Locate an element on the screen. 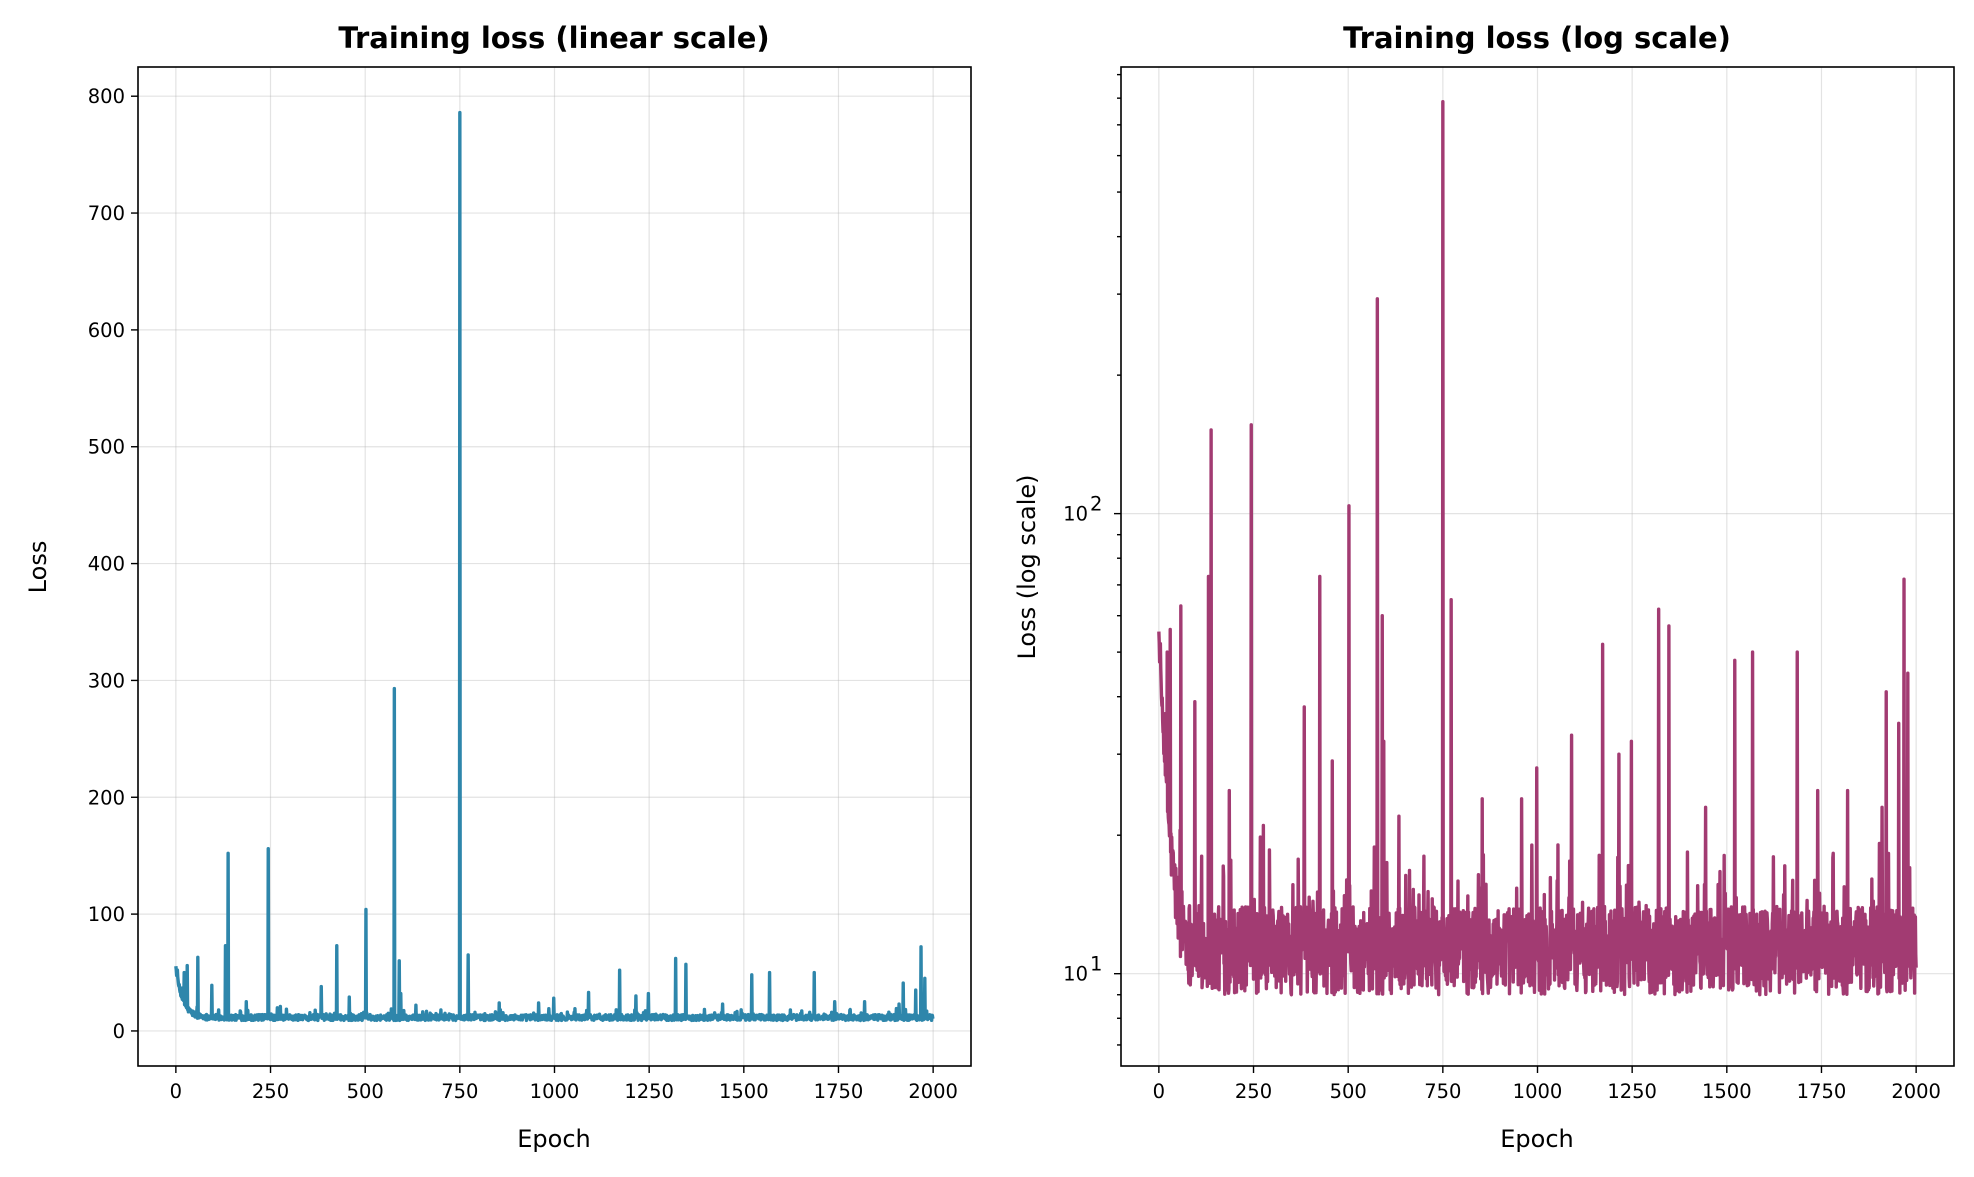 The image size is (1974, 1177). log-y-tick-exponent: 1 is located at coordinates (1096, 964).